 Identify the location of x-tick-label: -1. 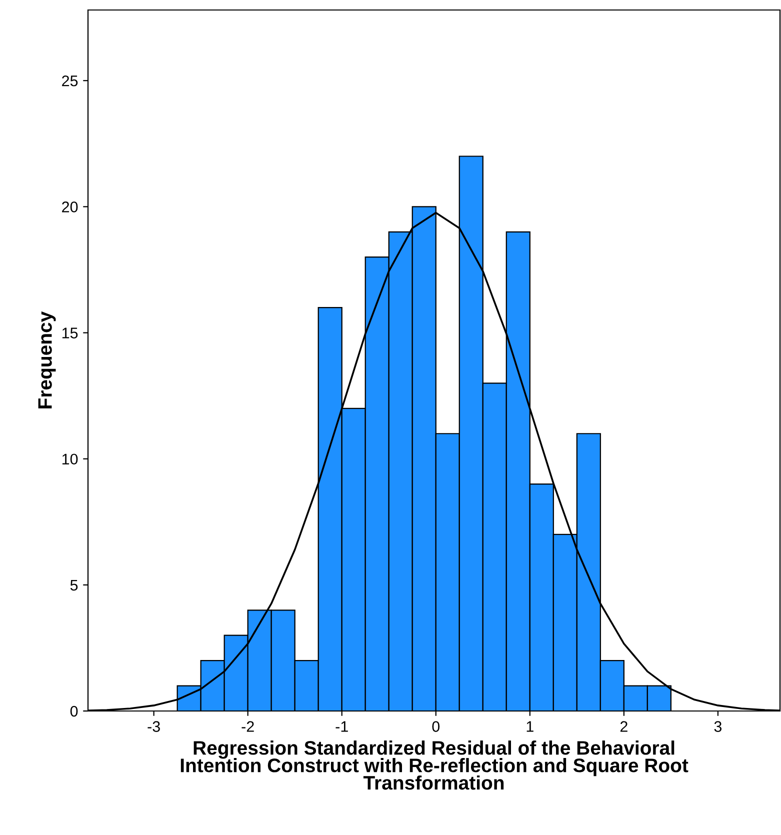
(342, 726).